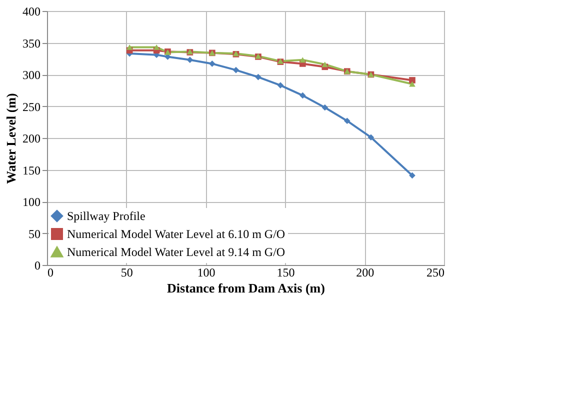 The width and height of the screenshot is (565, 410). Describe the element at coordinates (31, 75) in the screenshot. I see `y-tick-label: 300` at that location.